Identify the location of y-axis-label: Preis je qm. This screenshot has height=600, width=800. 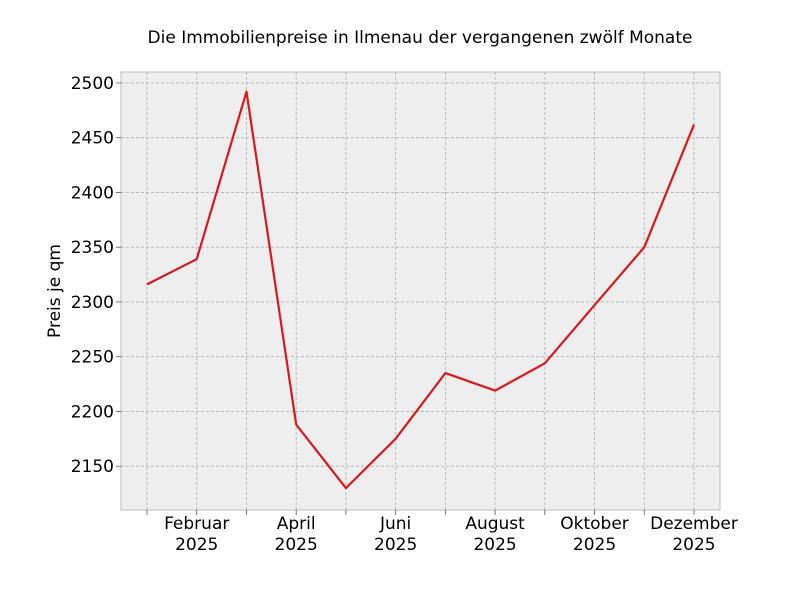
(55, 291).